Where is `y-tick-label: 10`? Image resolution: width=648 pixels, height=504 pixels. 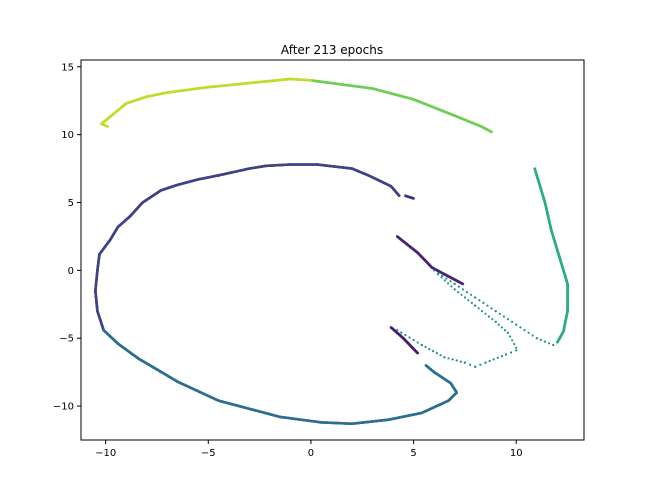
y-tick-label: 10 is located at coordinates (67, 135).